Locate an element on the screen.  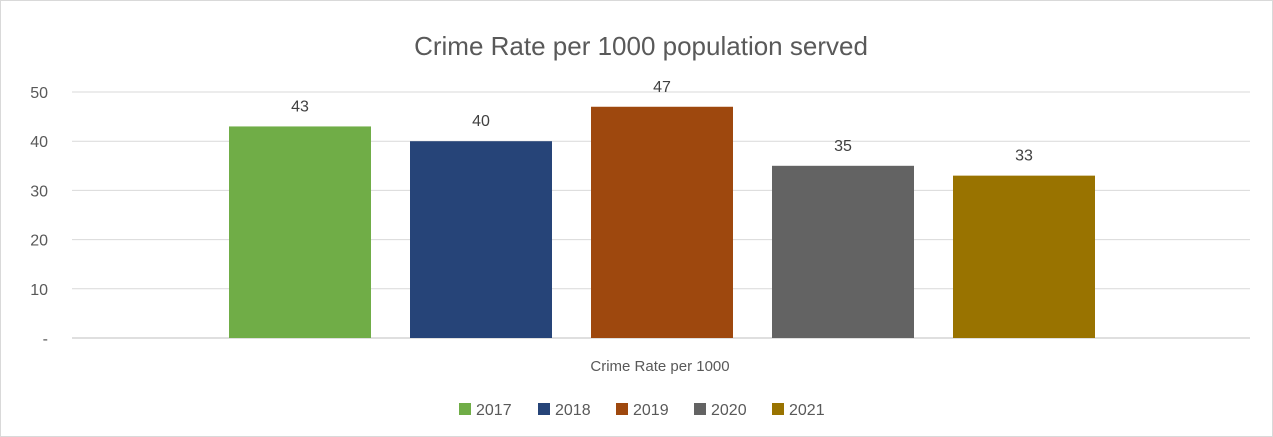
bar-2019 is located at coordinates (662, 222).